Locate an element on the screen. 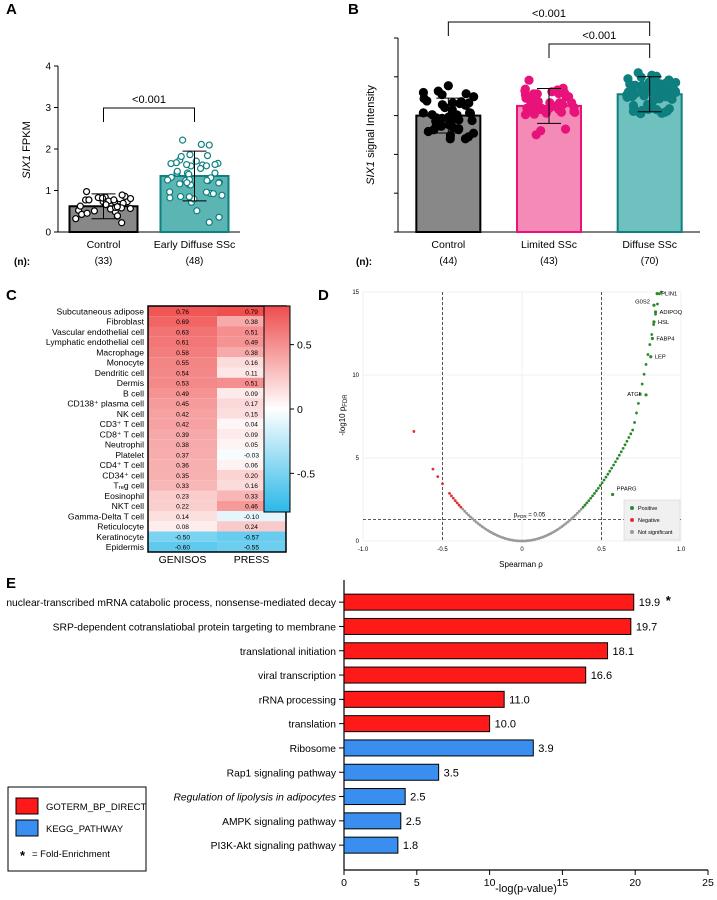 The height and width of the screenshot is (900, 717). colorbar-tick-label: 0.5 is located at coordinates (304, 346).